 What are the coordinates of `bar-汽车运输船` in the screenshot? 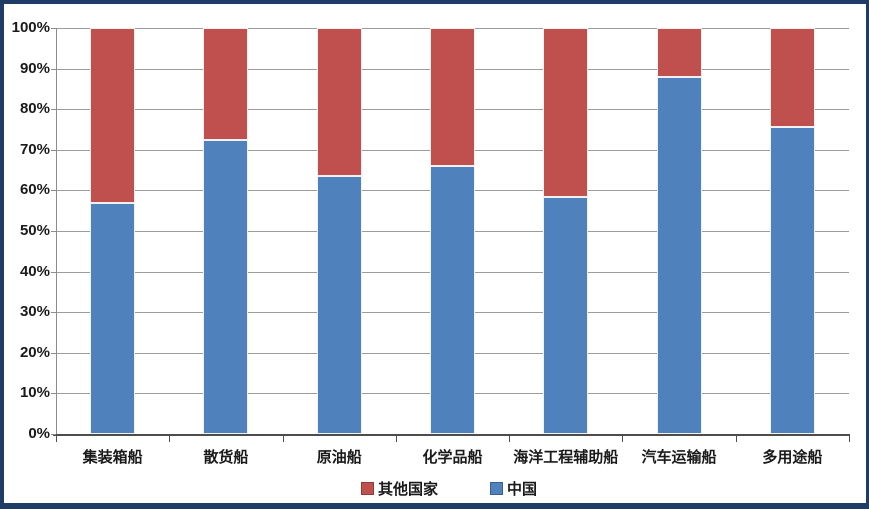 It's located at (679, 231).